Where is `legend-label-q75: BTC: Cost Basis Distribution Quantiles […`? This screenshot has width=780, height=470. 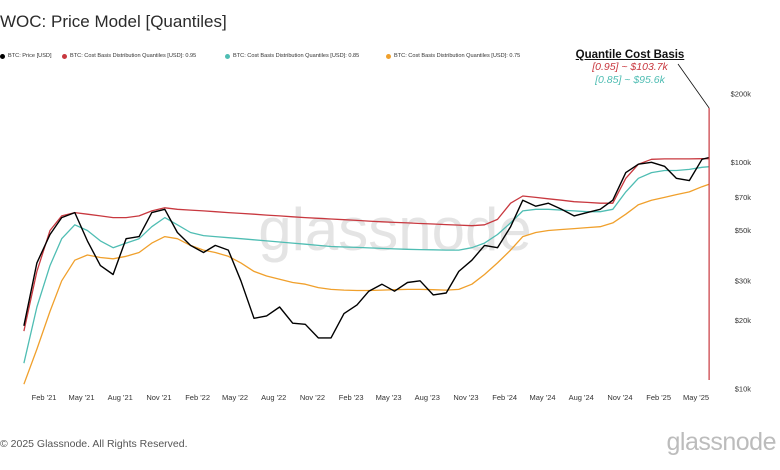 legend-label-q75: BTC: Cost Basis Distribution Quantiles [… is located at coordinates (457, 56).